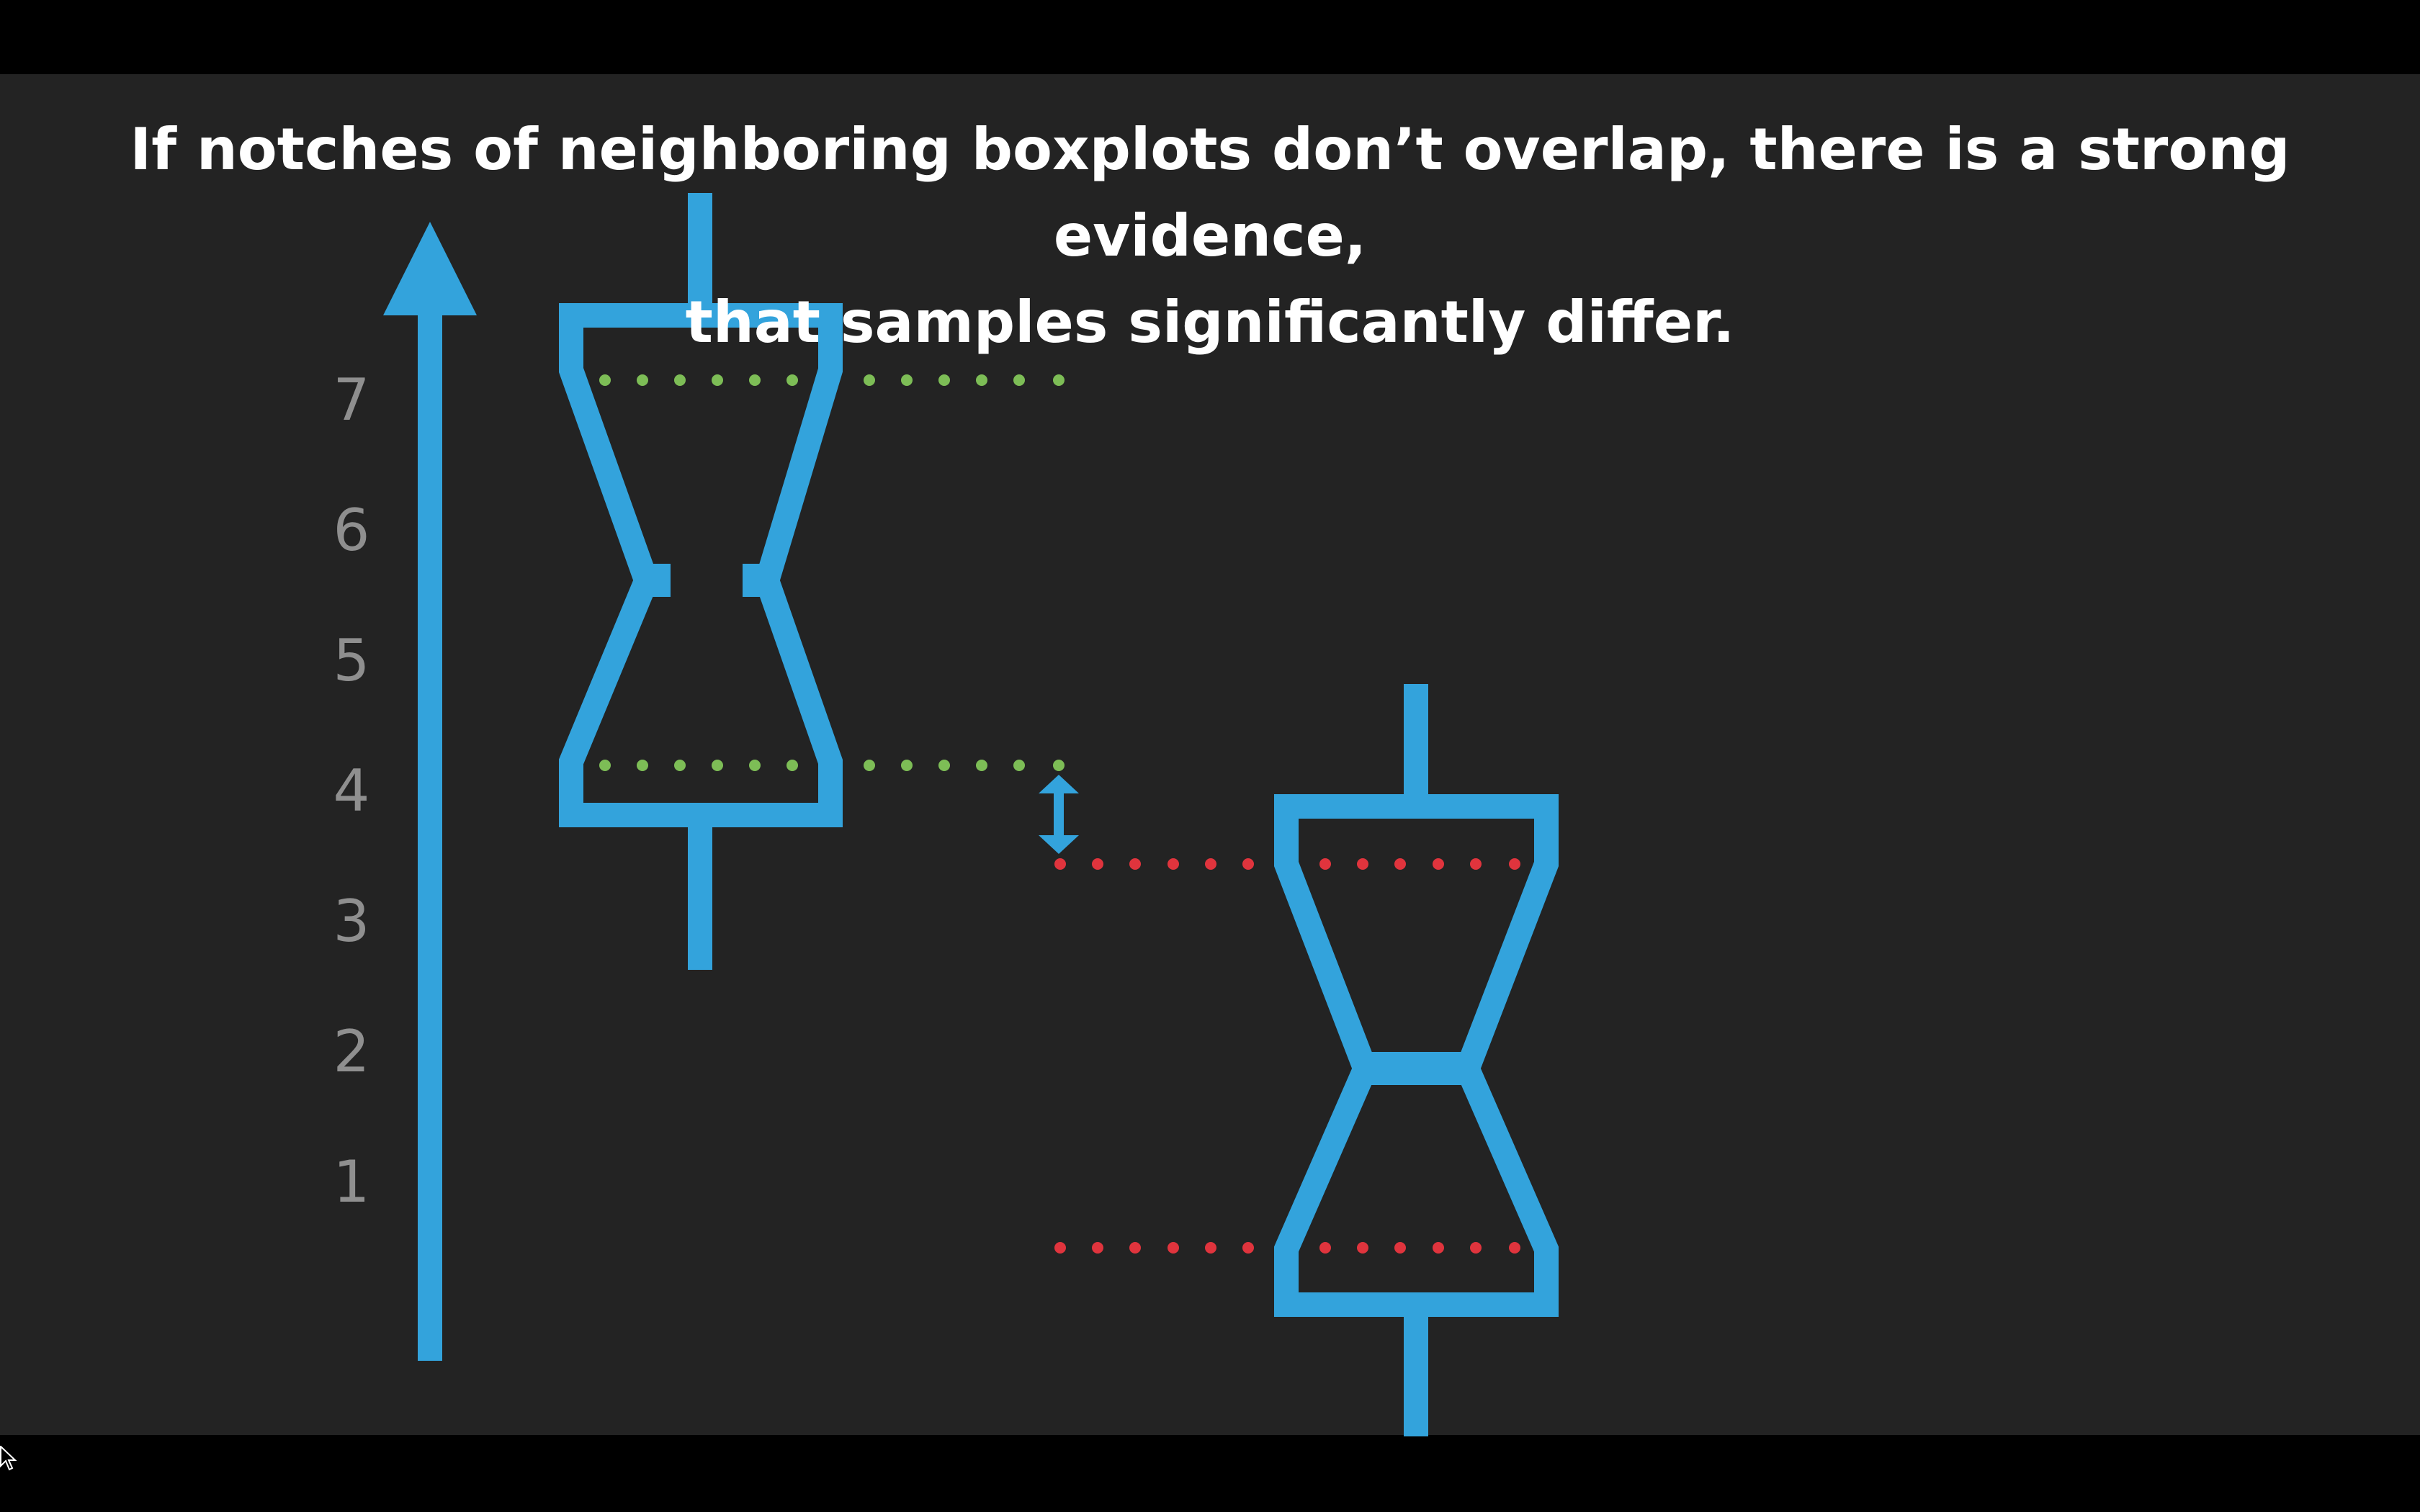 This screenshot has height=1512, width=2420. I want to click on notch-guide-lower-right, so click(1287, 1248).